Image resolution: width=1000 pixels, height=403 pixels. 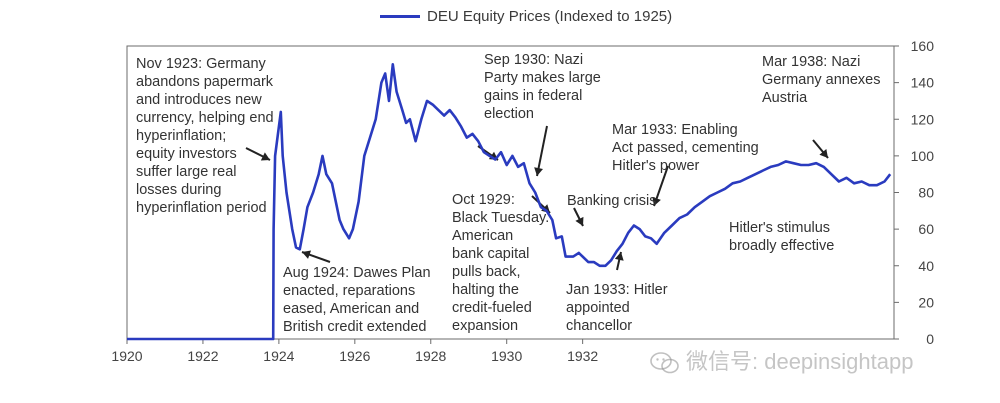 I want to click on x-axis: 1920 1922 1924 1926 1928 1930 1932, so click(x=354, y=351).